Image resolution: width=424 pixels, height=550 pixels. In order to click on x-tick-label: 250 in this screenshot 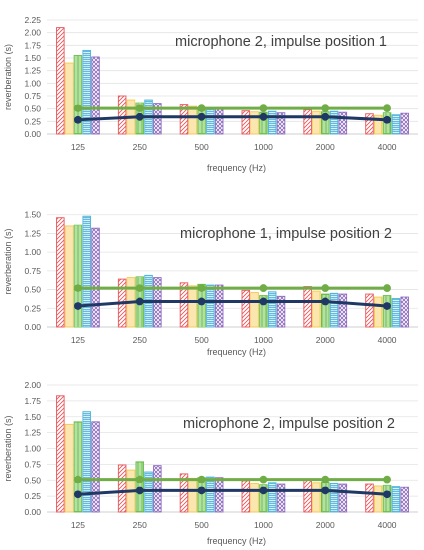, I will do `click(140, 340)`.